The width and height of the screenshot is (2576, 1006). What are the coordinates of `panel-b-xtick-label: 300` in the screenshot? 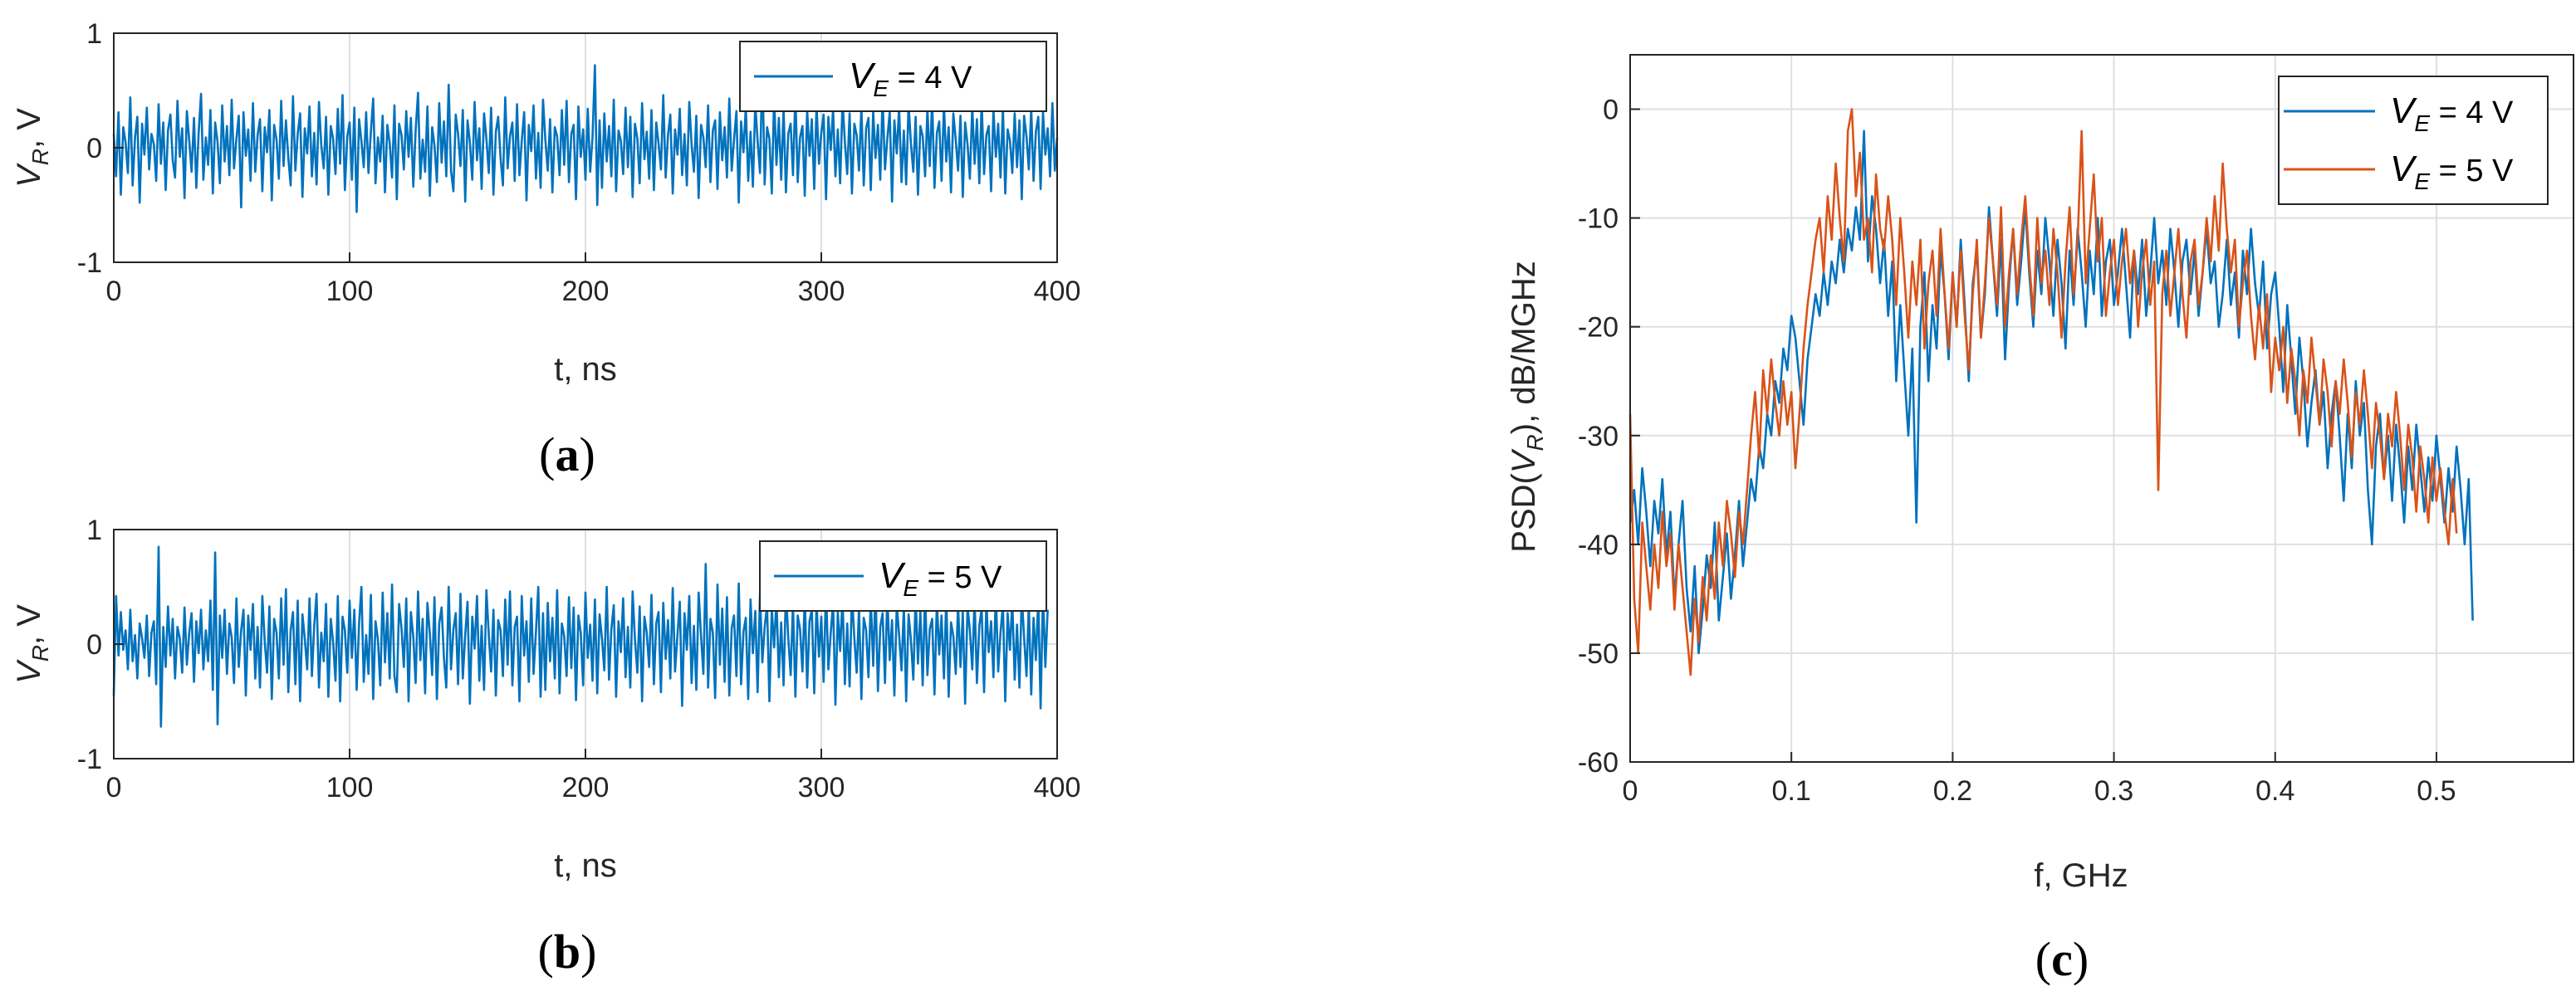 It's located at (822, 787).